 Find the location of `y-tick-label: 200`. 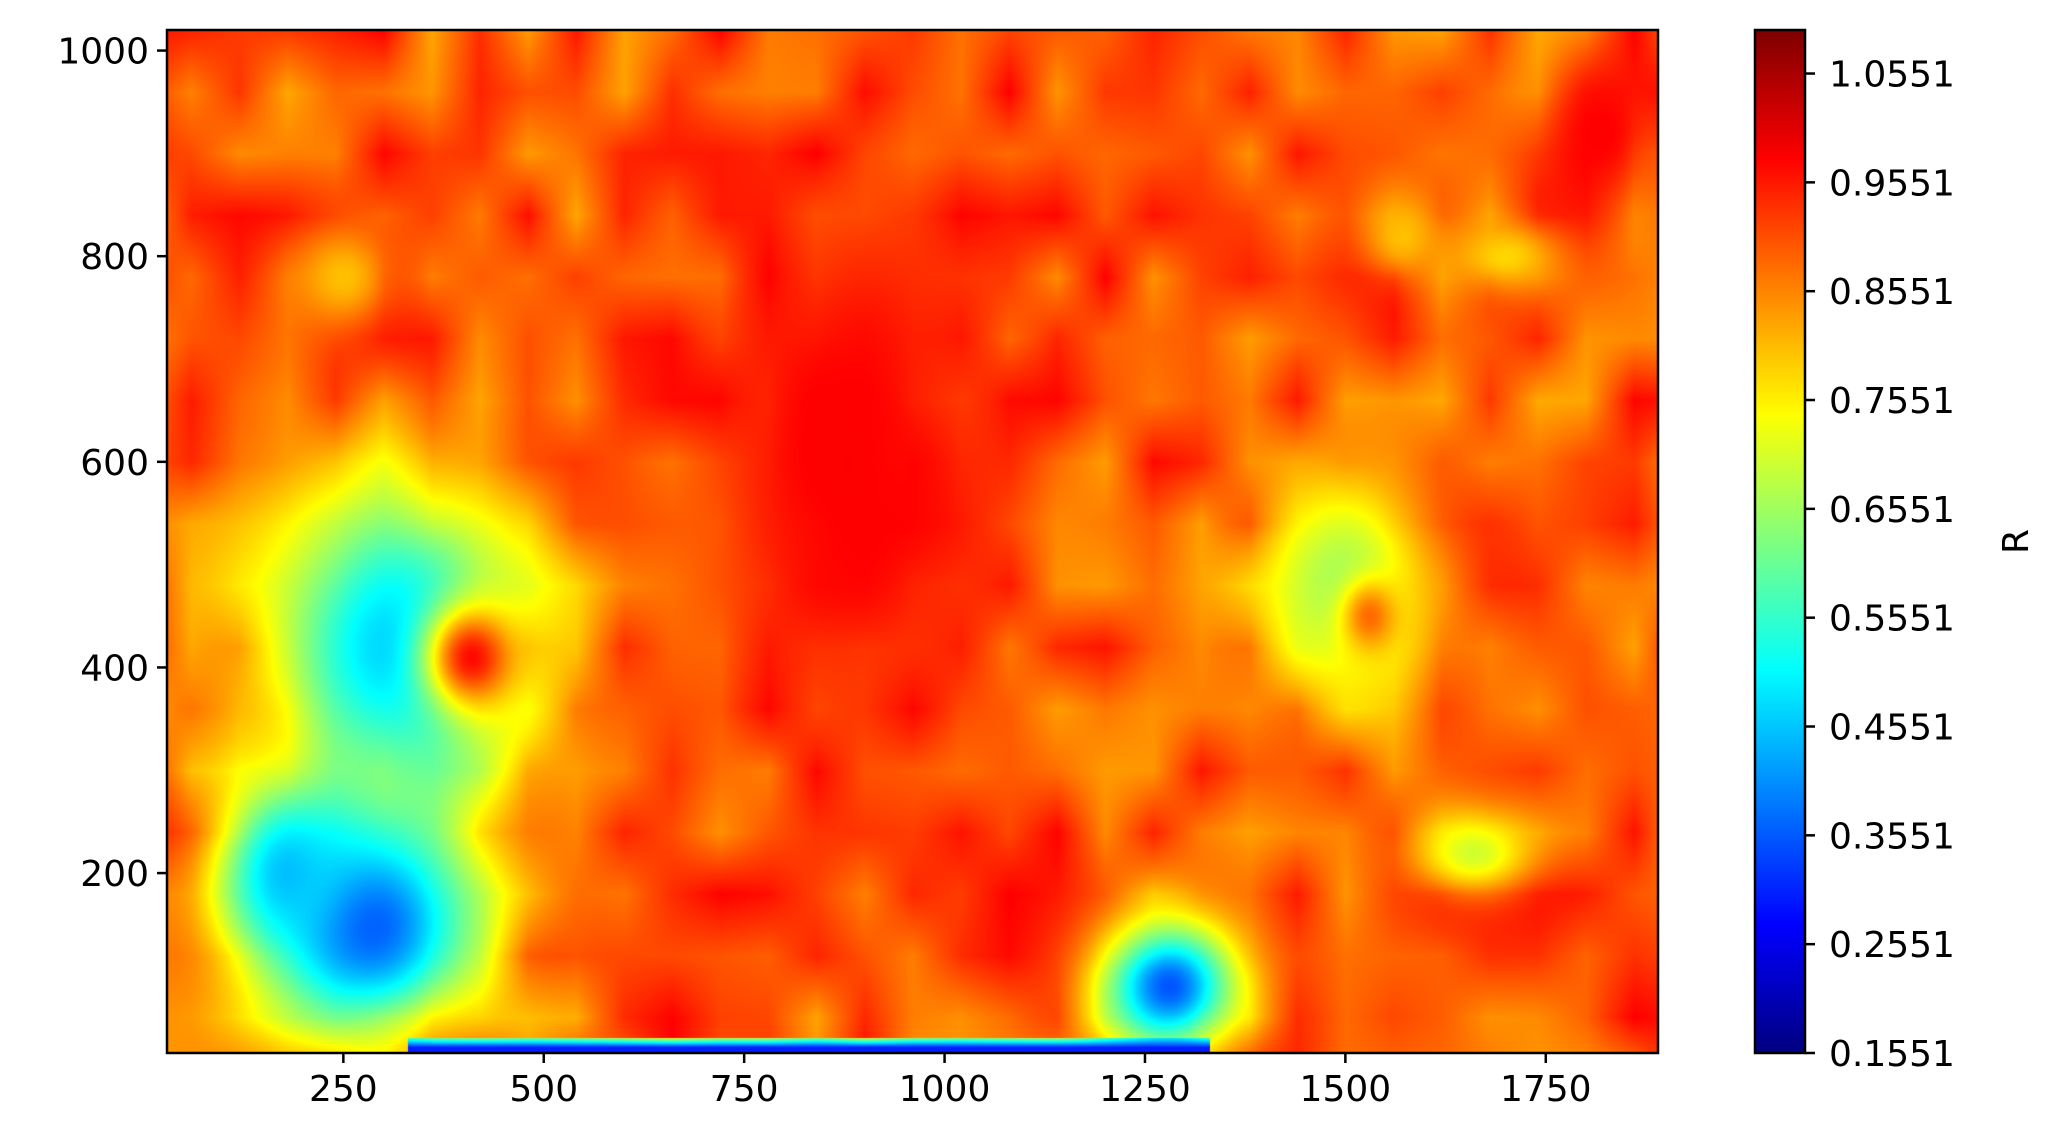

y-tick-label: 200 is located at coordinates (114, 874).